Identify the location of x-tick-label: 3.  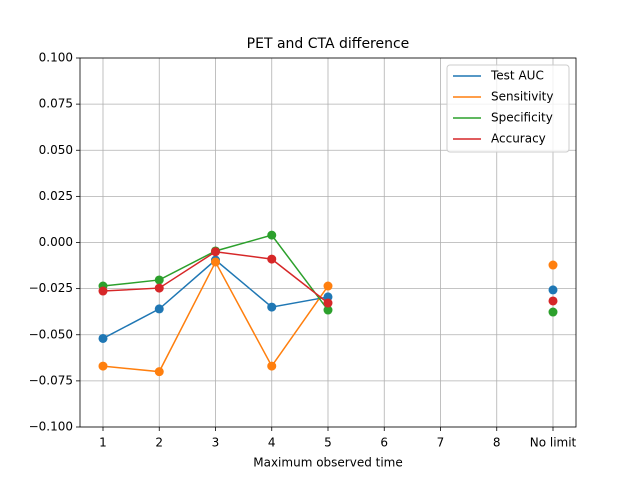
(216, 443).